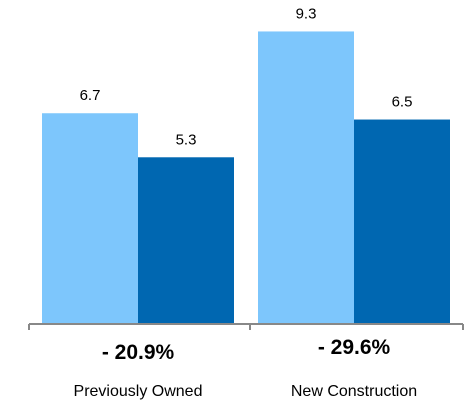 This screenshot has height=401, width=471. What do you see at coordinates (246, 391) in the screenshot?
I see `category-labels-group: Previously Owned New Construction` at bounding box center [246, 391].